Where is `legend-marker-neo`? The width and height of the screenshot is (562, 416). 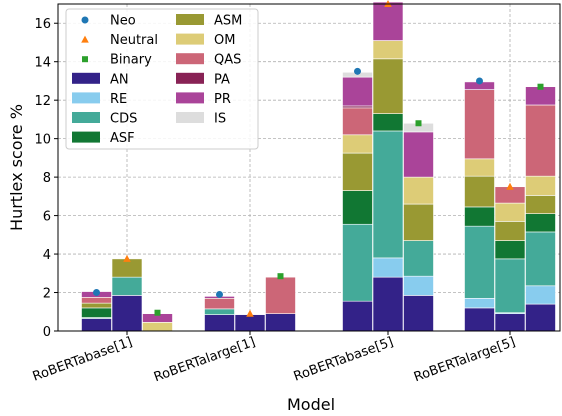 legend-marker-neo is located at coordinates (85, 20).